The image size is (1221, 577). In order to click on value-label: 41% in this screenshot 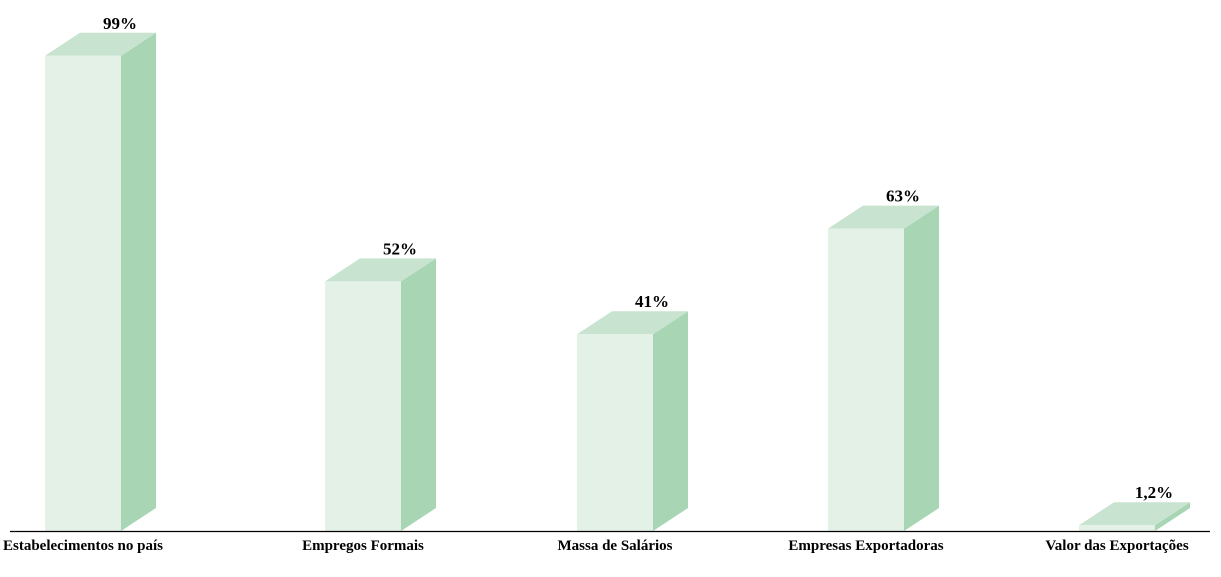, I will do `click(652, 301)`.